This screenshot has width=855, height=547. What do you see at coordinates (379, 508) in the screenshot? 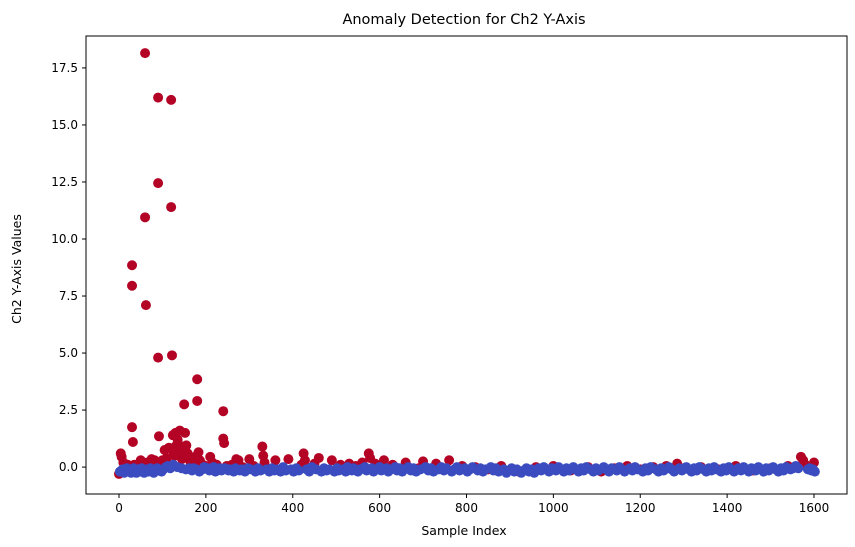
I see `x-tick-label: 600` at bounding box center [379, 508].